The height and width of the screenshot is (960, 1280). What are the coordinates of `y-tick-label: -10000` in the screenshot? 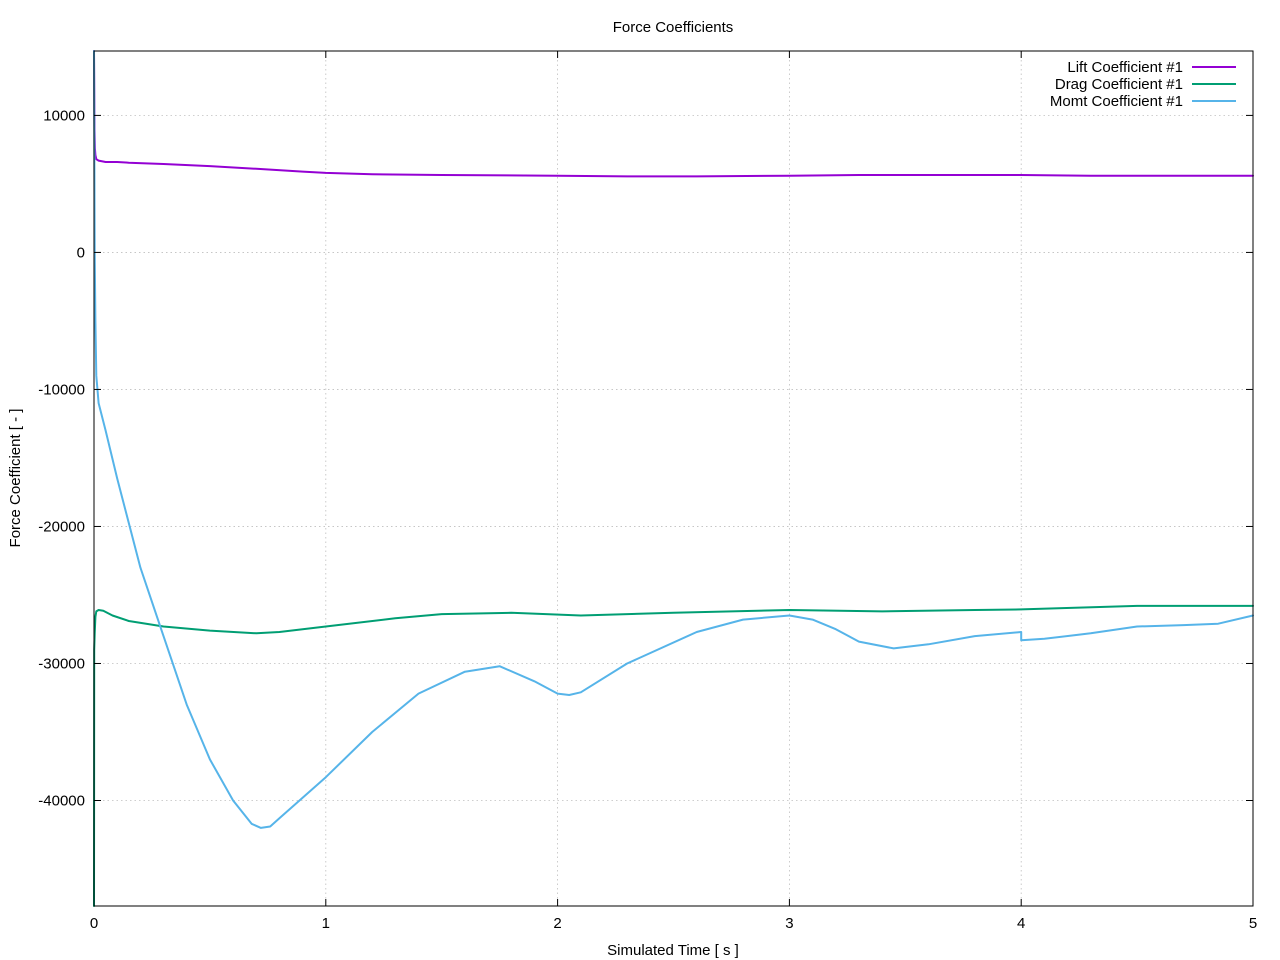 It's located at (61, 389).